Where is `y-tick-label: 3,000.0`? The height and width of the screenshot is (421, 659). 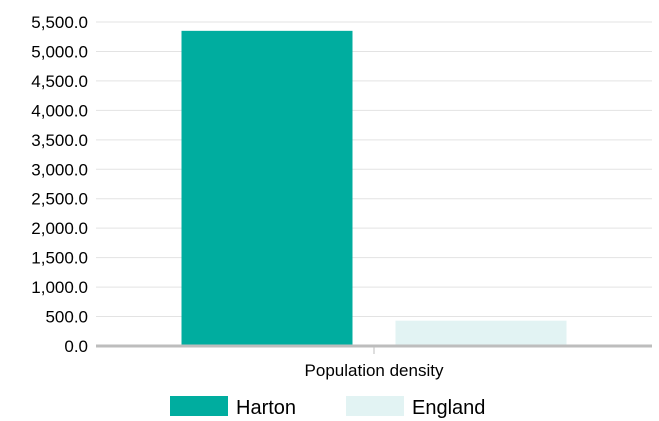
y-tick-label: 3,000.0 is located at coordinates (59, 169).